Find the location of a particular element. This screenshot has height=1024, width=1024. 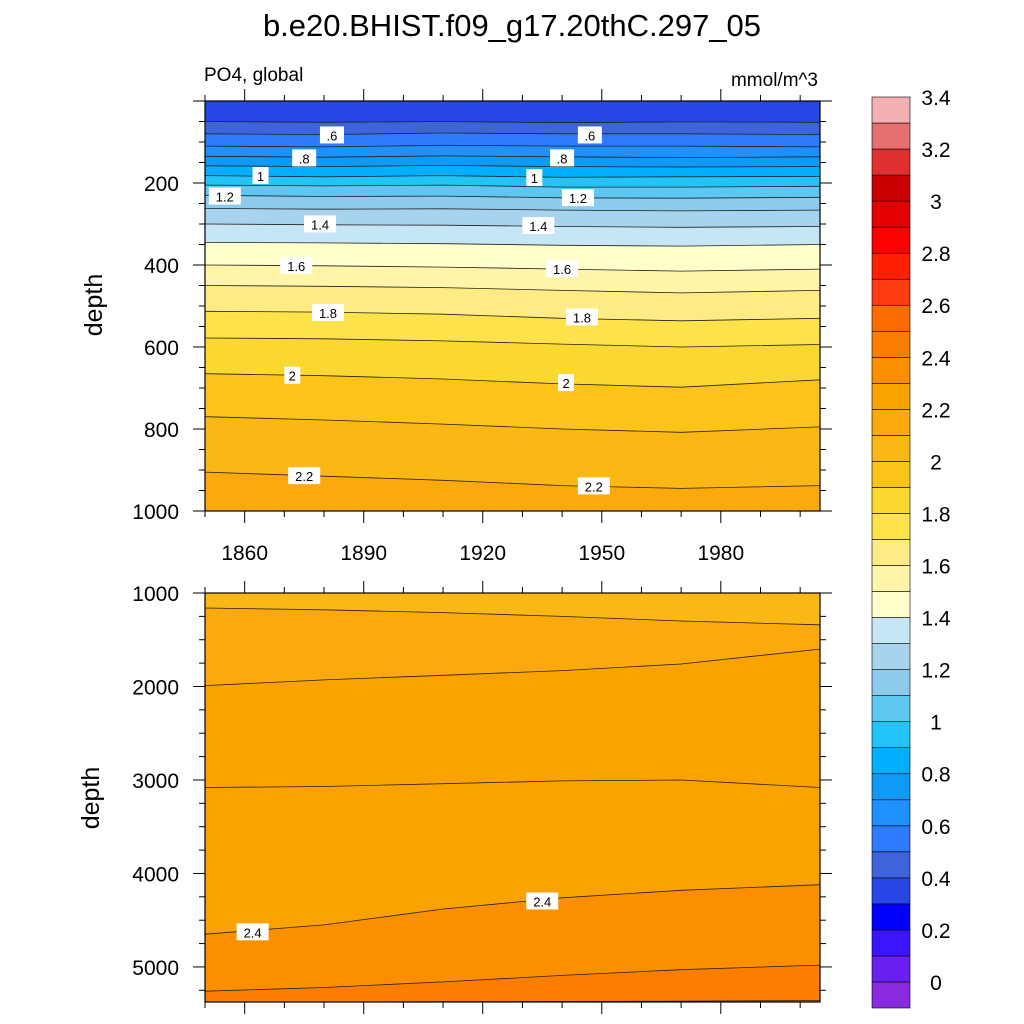

x-tick-label: 1920 is located at coordinates (482, 553).